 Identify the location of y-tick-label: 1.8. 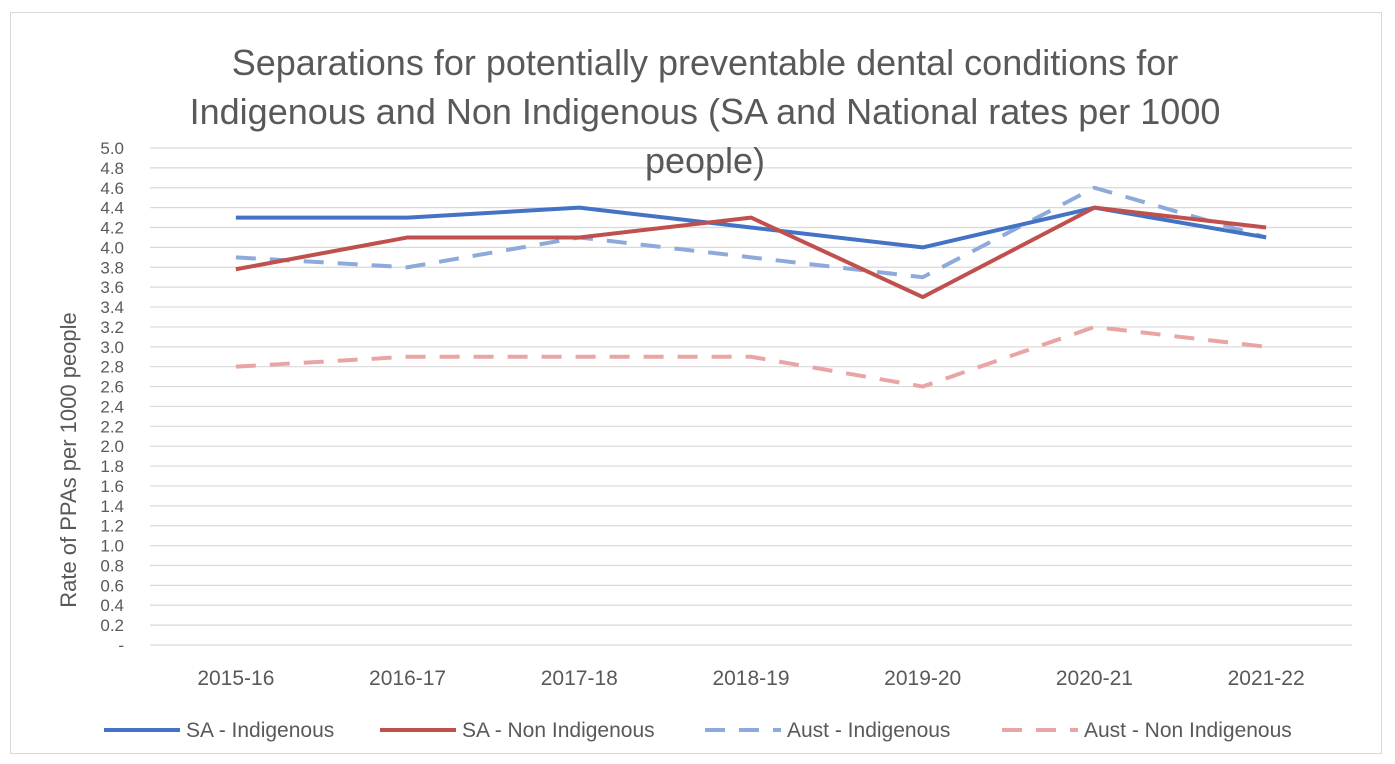
(112, 466).